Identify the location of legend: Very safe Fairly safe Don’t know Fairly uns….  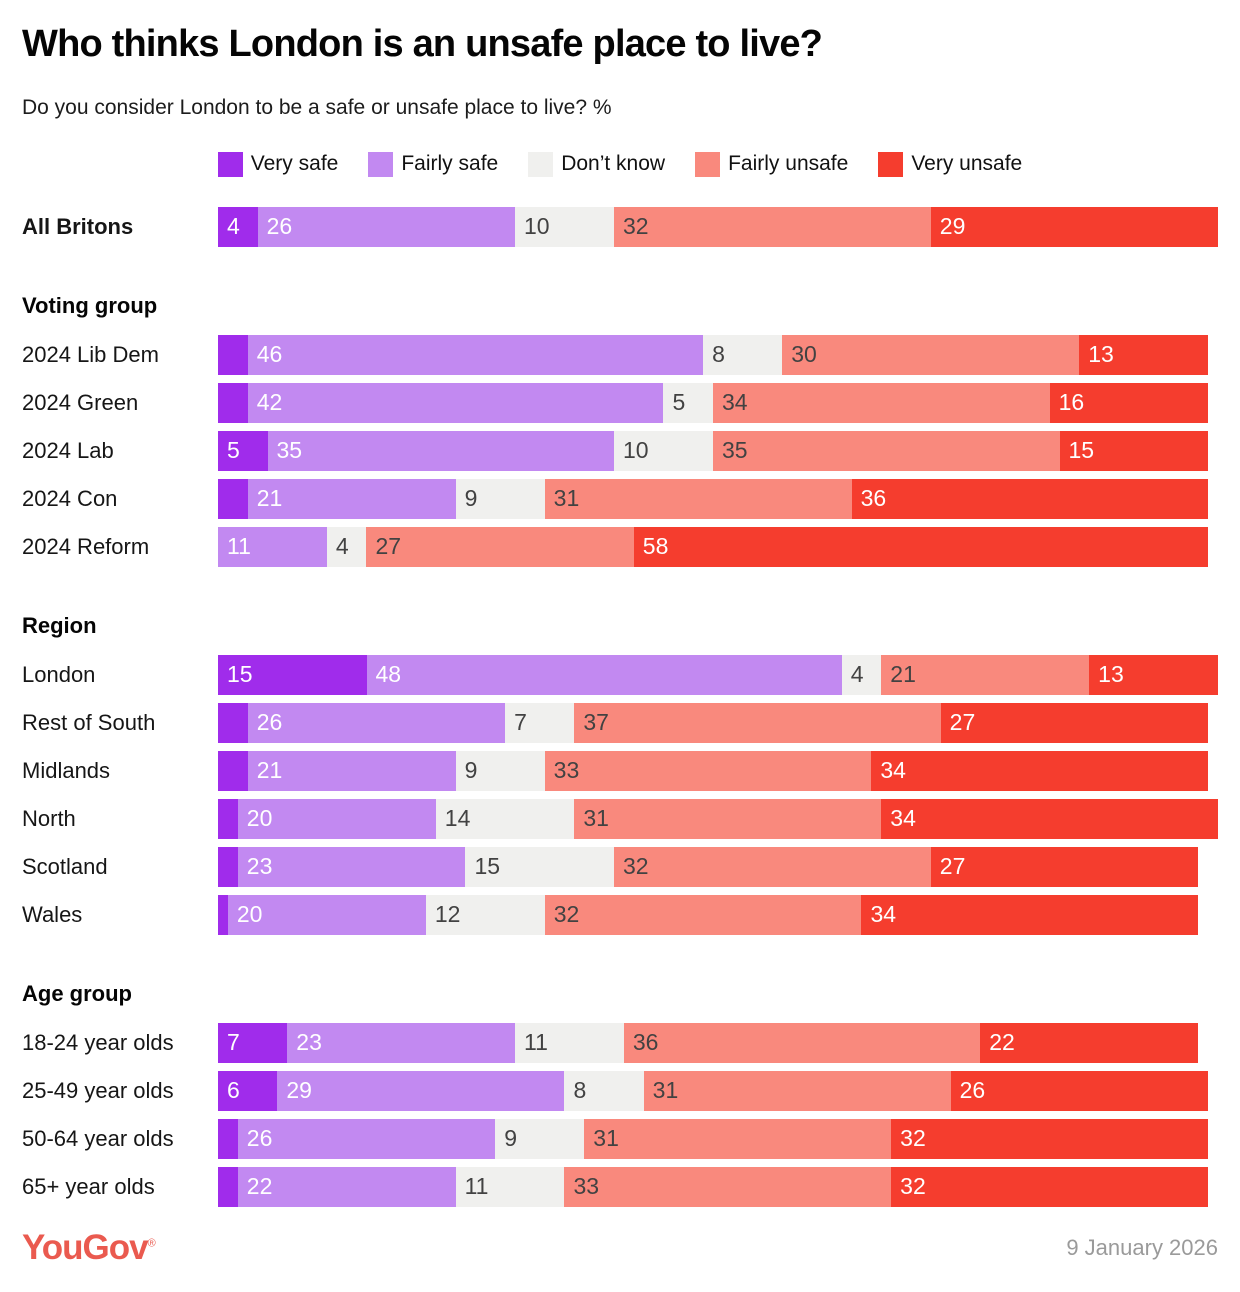
(620, 164).